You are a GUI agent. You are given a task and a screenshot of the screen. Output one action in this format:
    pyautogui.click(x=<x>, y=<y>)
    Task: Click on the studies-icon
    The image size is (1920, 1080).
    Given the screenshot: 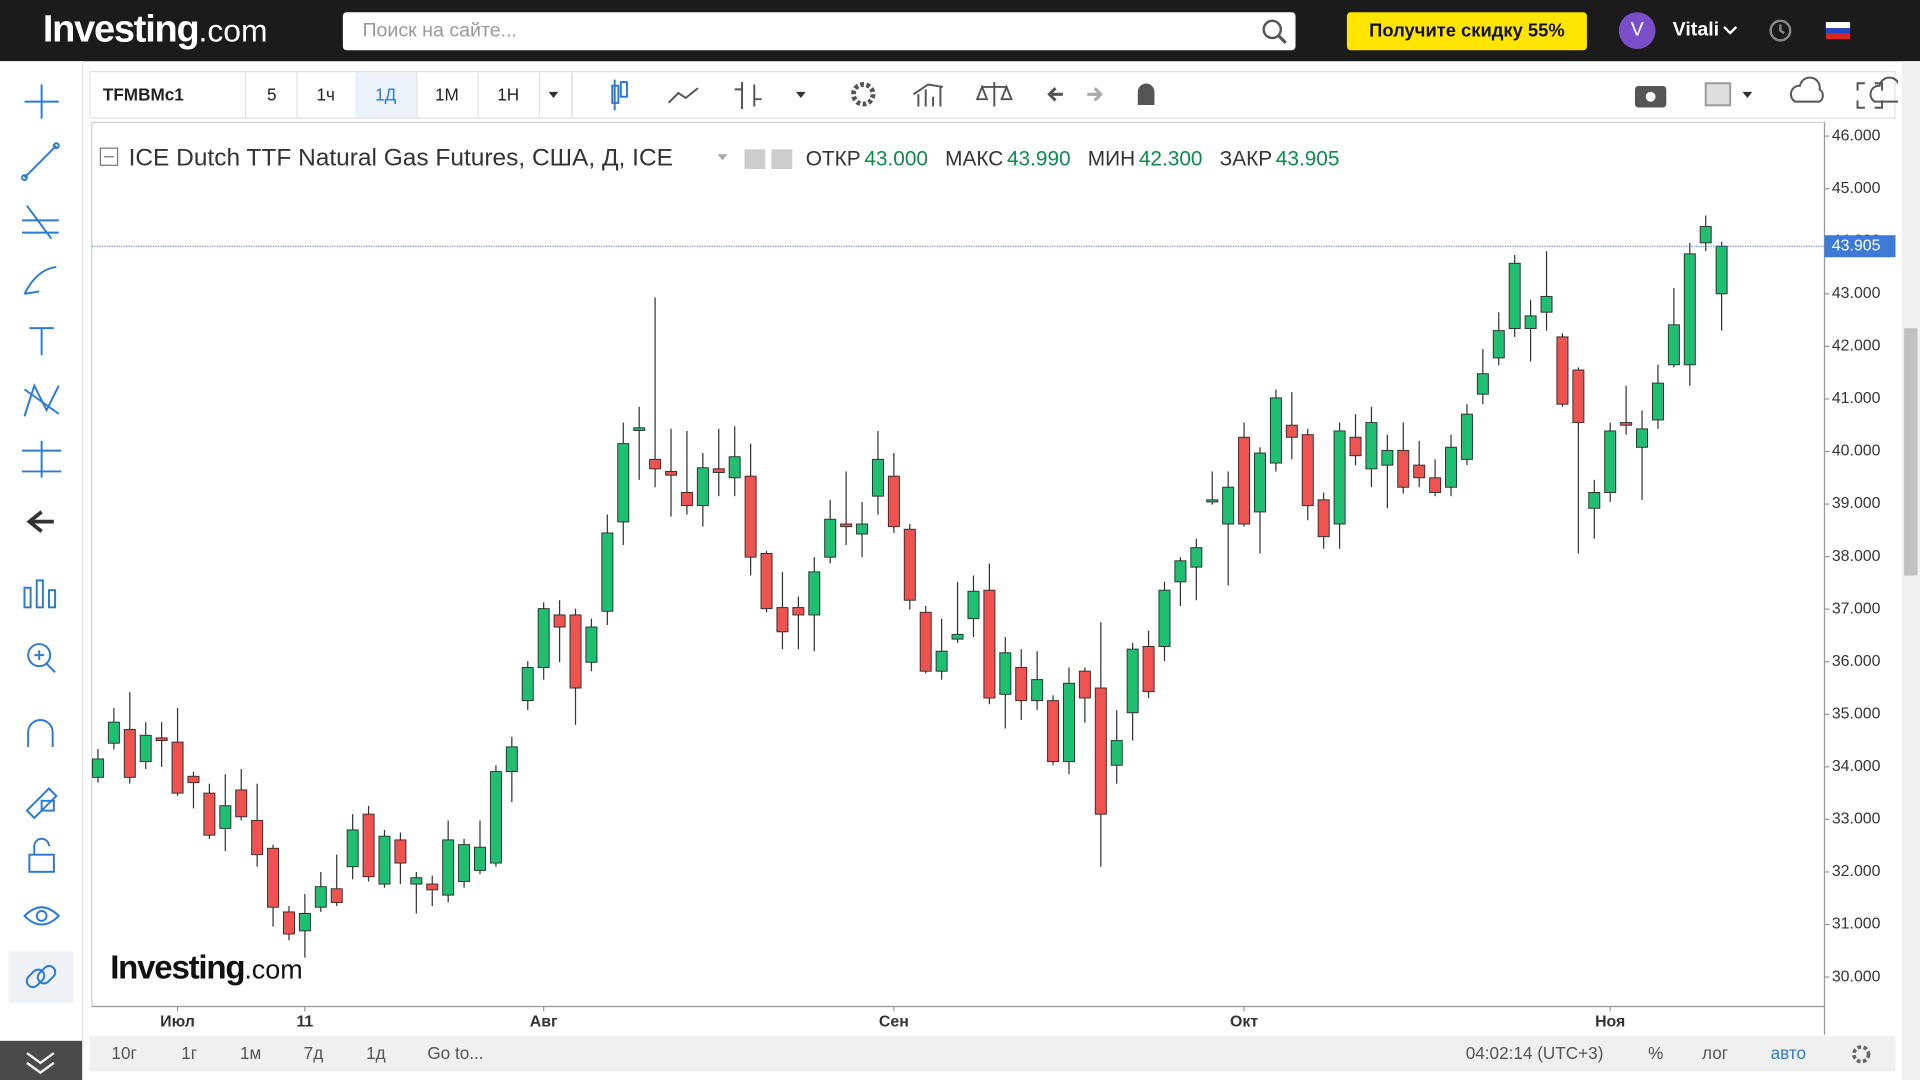 What is the action you would take?
    pyautogui.click(x=928, y=95)
    